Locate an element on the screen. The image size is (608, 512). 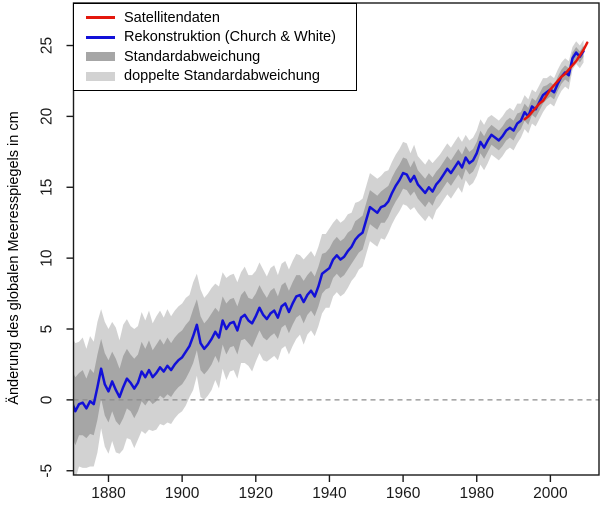
legend-item-reconstruction: Rekonstruktion (Church & White) is located at coordinates (219, 37).